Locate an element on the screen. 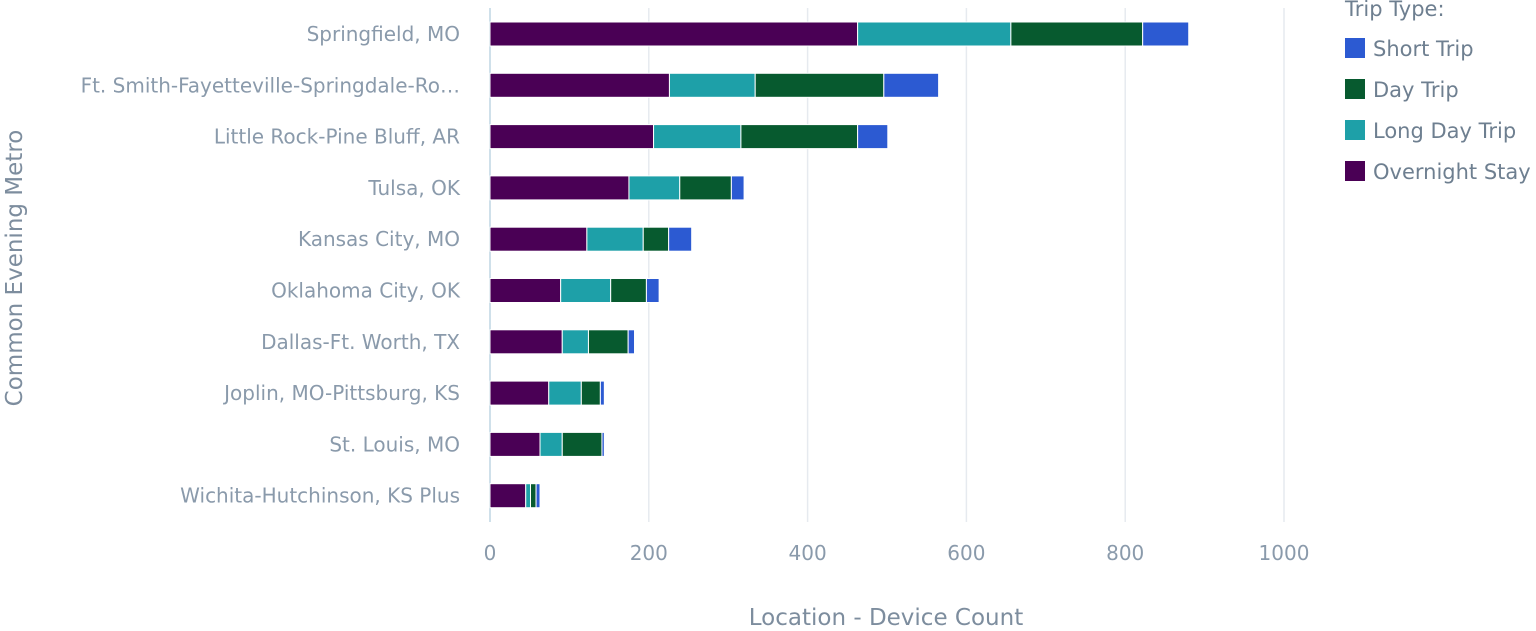 The width and height of the screenshot is (1536, 631). x-tick-label: 0 is located at coordinates (490, 553).